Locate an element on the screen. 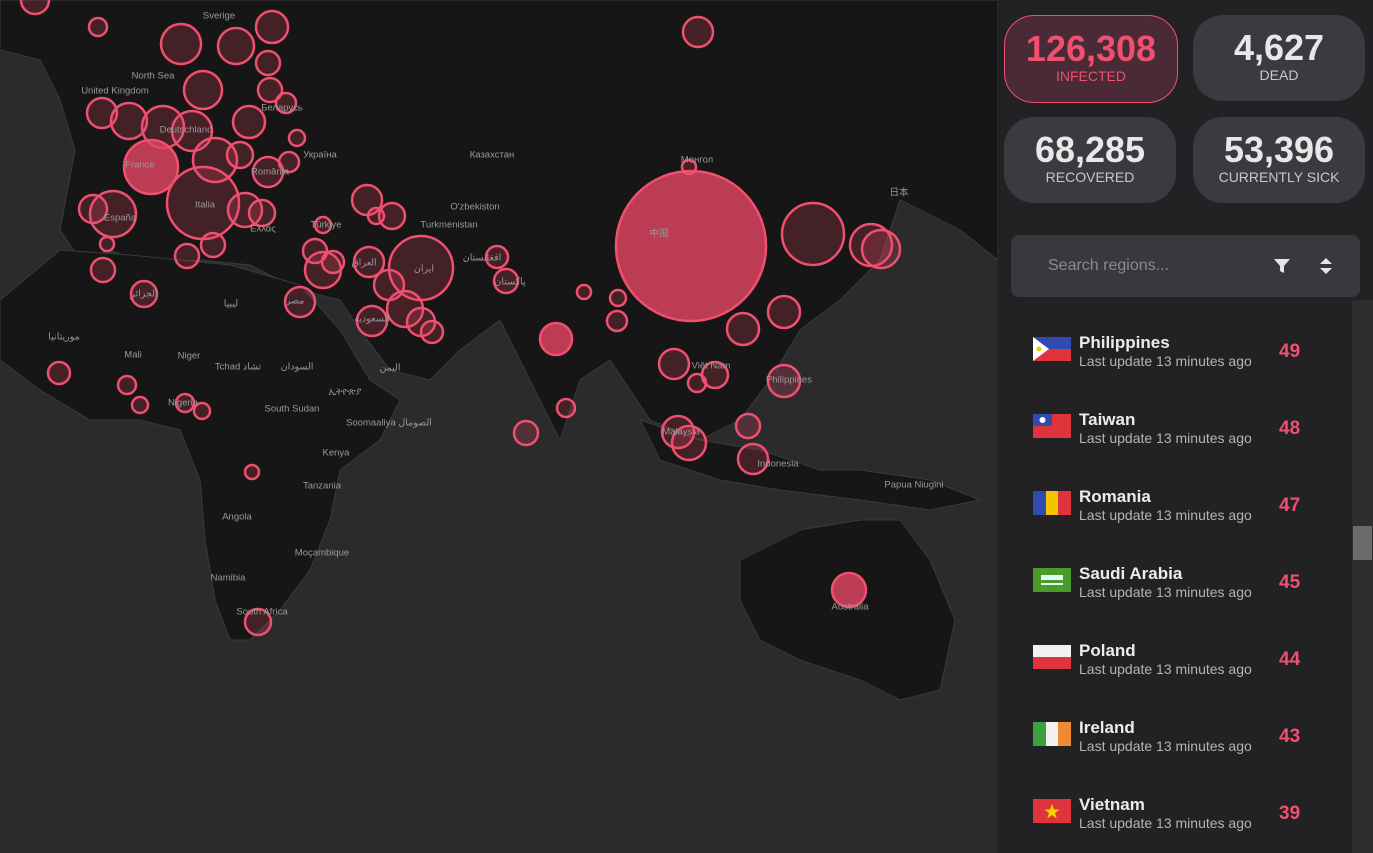 The image size is (1373, 853). scrollbar is located at coordinates (1362, 576).